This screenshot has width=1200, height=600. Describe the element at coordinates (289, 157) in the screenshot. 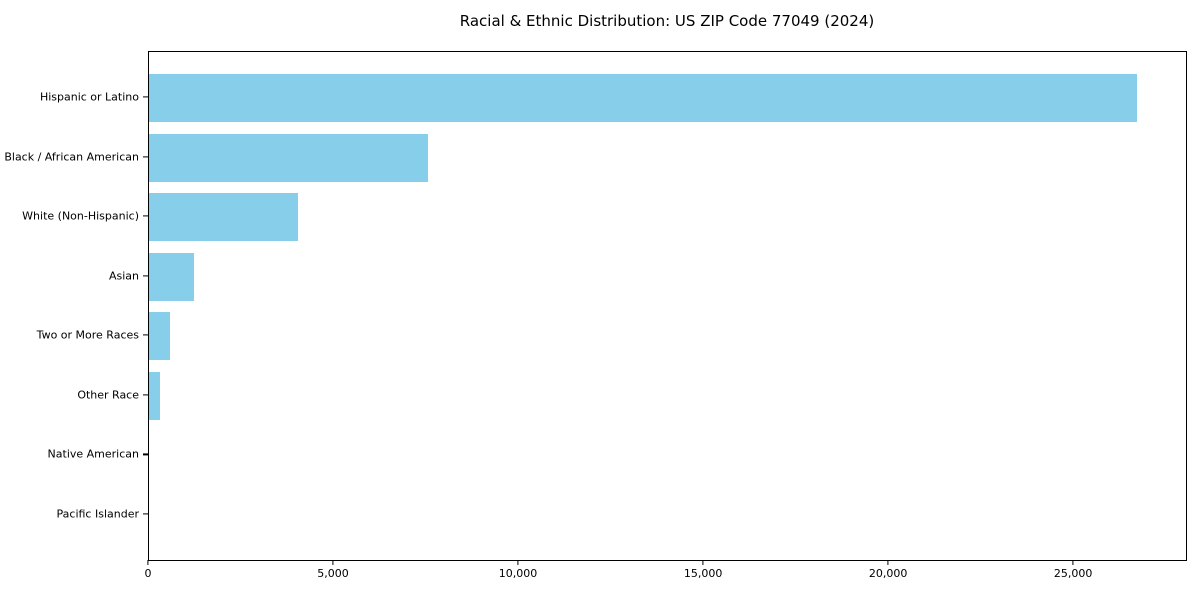

I see `bar-black-african-american` at that location.